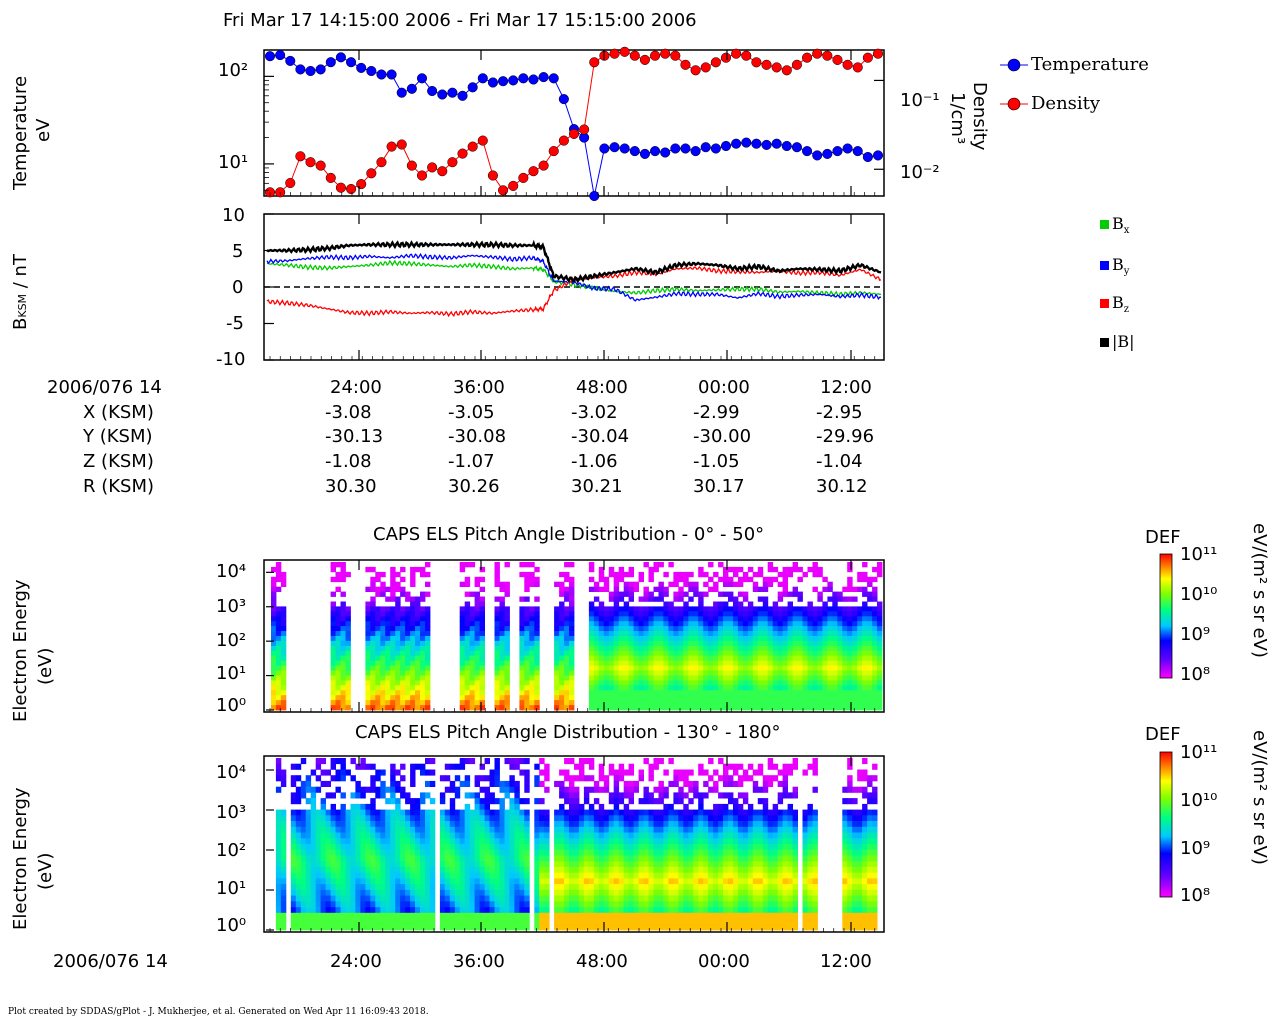  What do you see at coordinates (1066, 103) in the screenshot?
I see `density-legend-label: Density` at bounding box center [1066, 103].